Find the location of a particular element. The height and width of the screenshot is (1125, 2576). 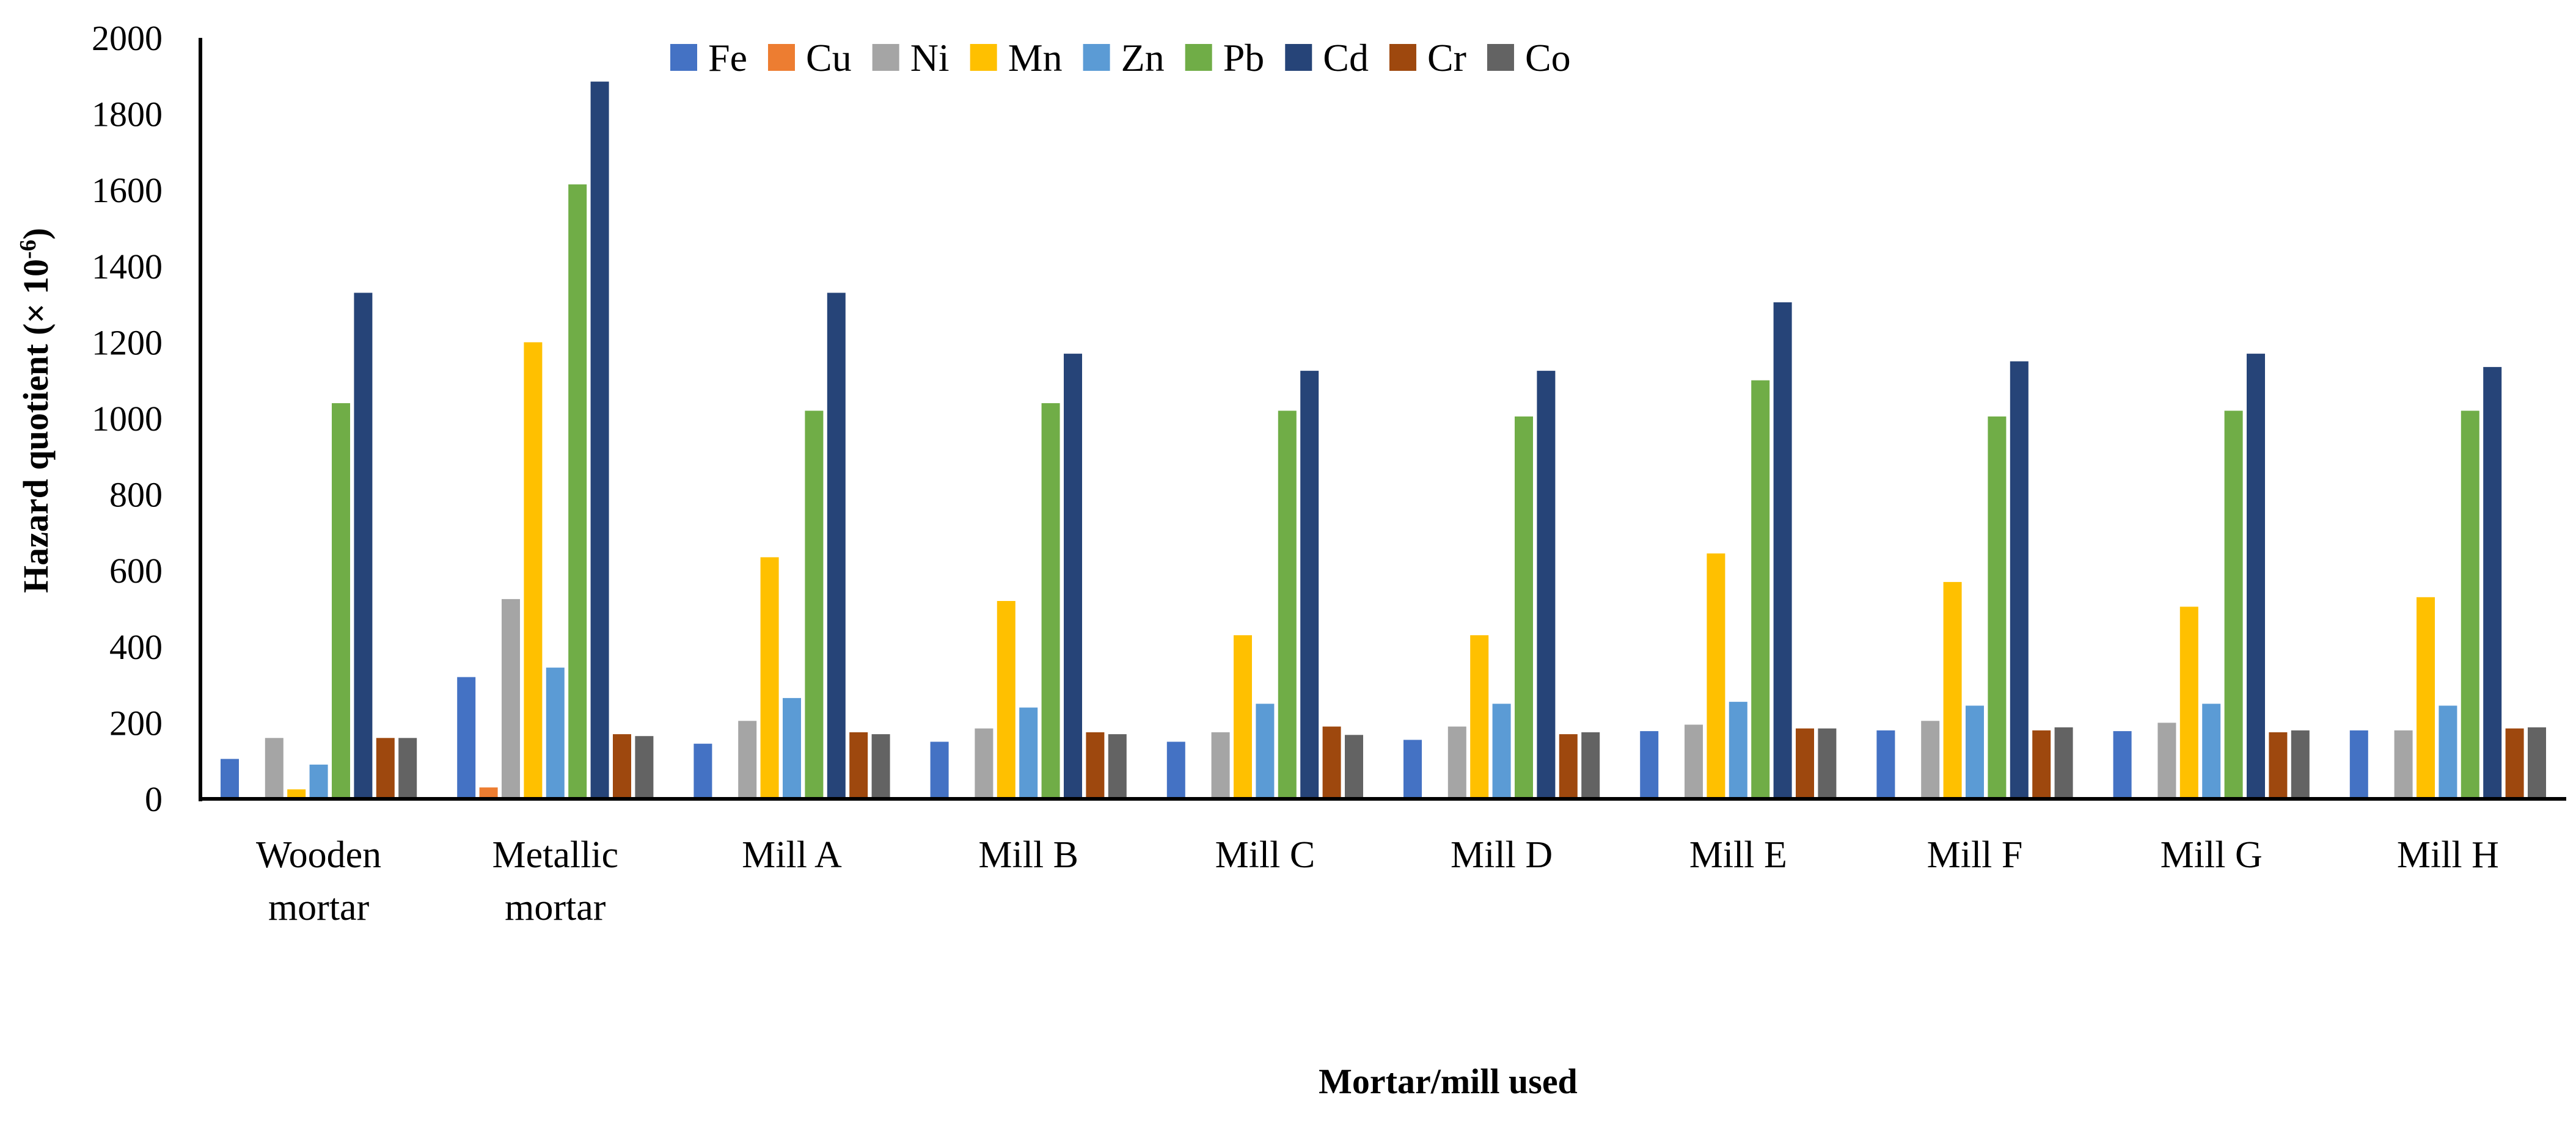

x-category-label-line: Mill F is located at coordinates (1975, 855).